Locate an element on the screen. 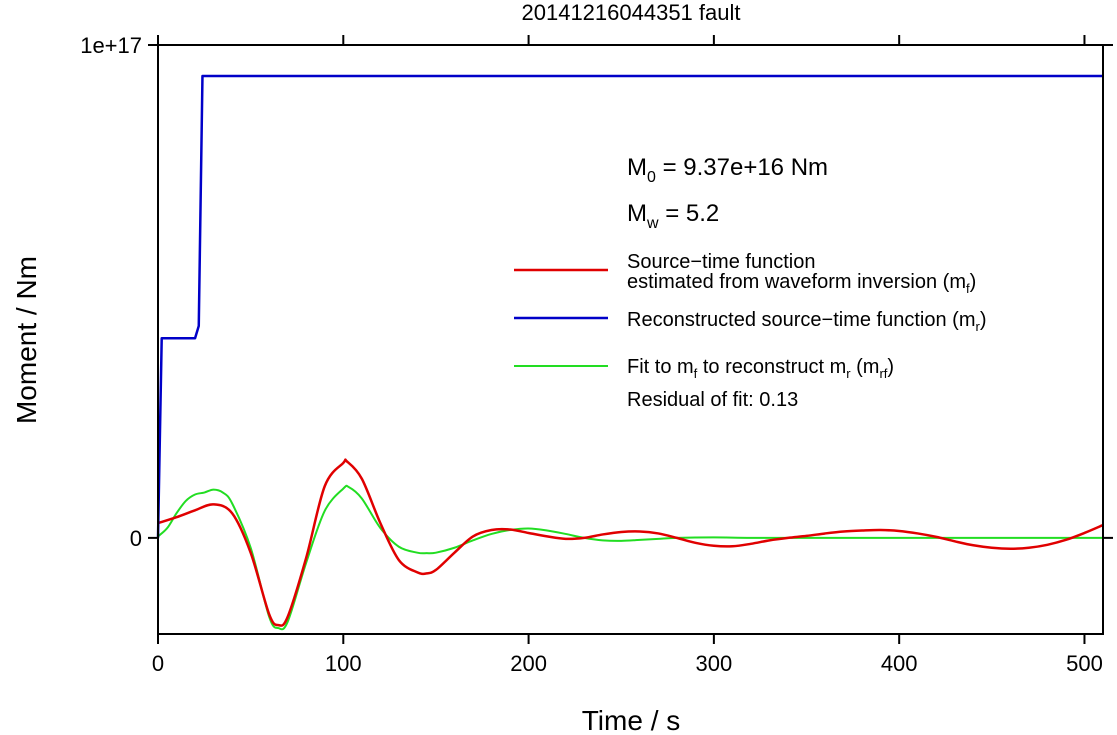 The image size is (1117, 735). legend-source-time-sub: f is located at coordinates (968, 288).